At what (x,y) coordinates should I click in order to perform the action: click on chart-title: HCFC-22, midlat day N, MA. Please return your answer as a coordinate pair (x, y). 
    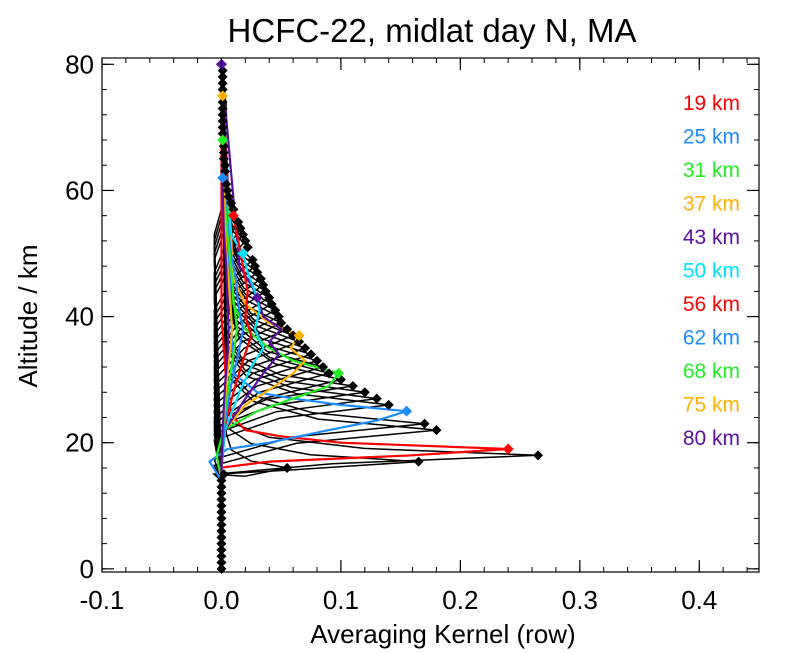
    Looking at the image, I should click on (432, 30).